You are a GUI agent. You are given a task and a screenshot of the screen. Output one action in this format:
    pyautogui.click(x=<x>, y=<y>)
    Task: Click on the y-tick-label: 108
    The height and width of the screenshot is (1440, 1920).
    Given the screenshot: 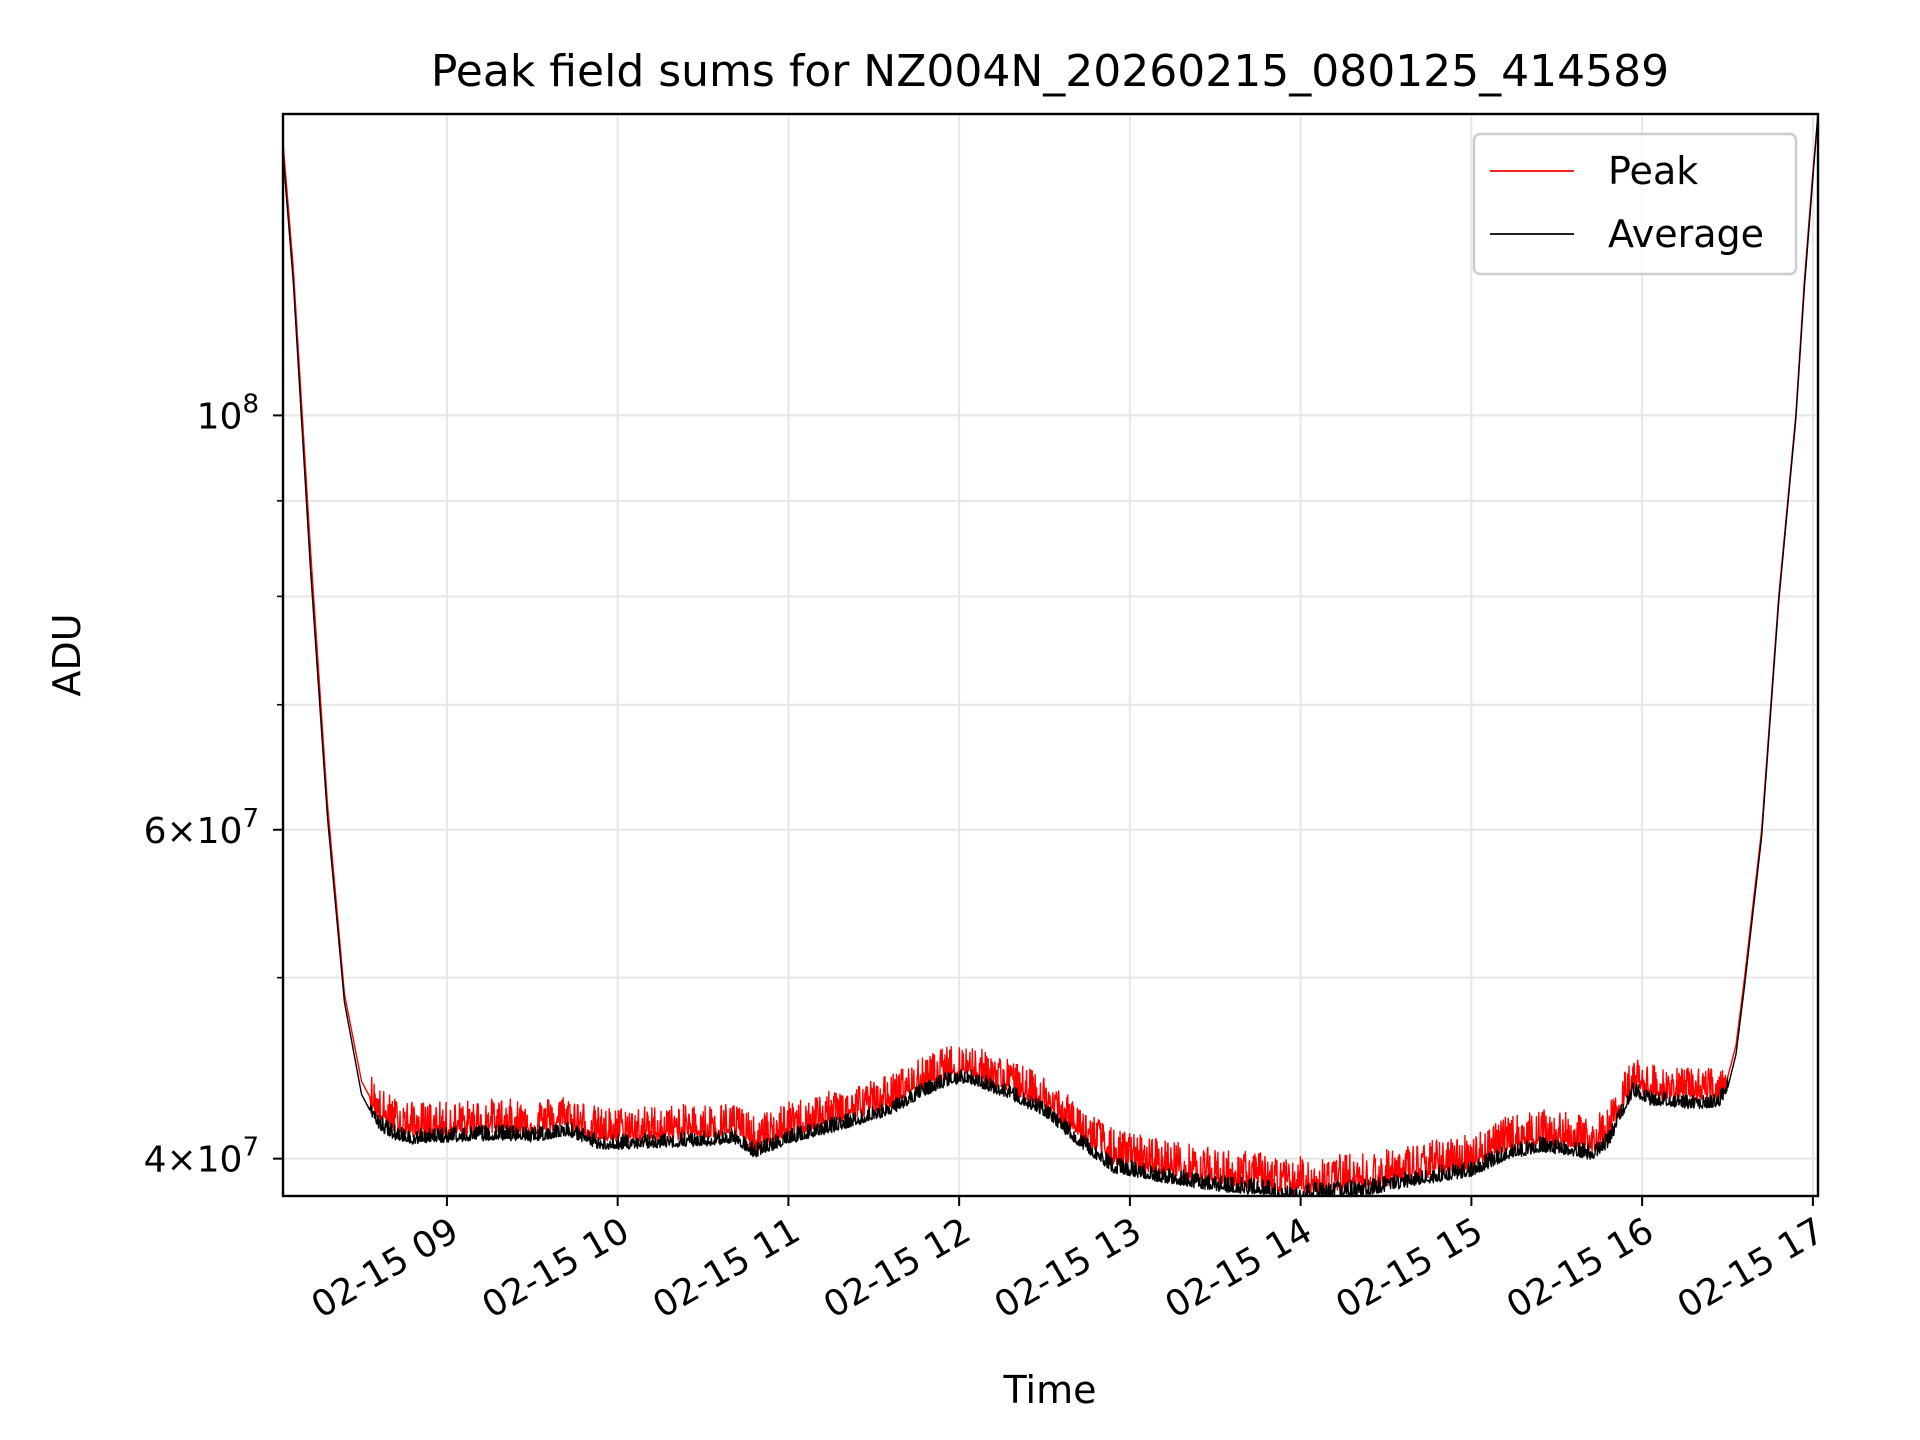 What is the action you would take?
    pyautogui.click(x=228, y=413)
    